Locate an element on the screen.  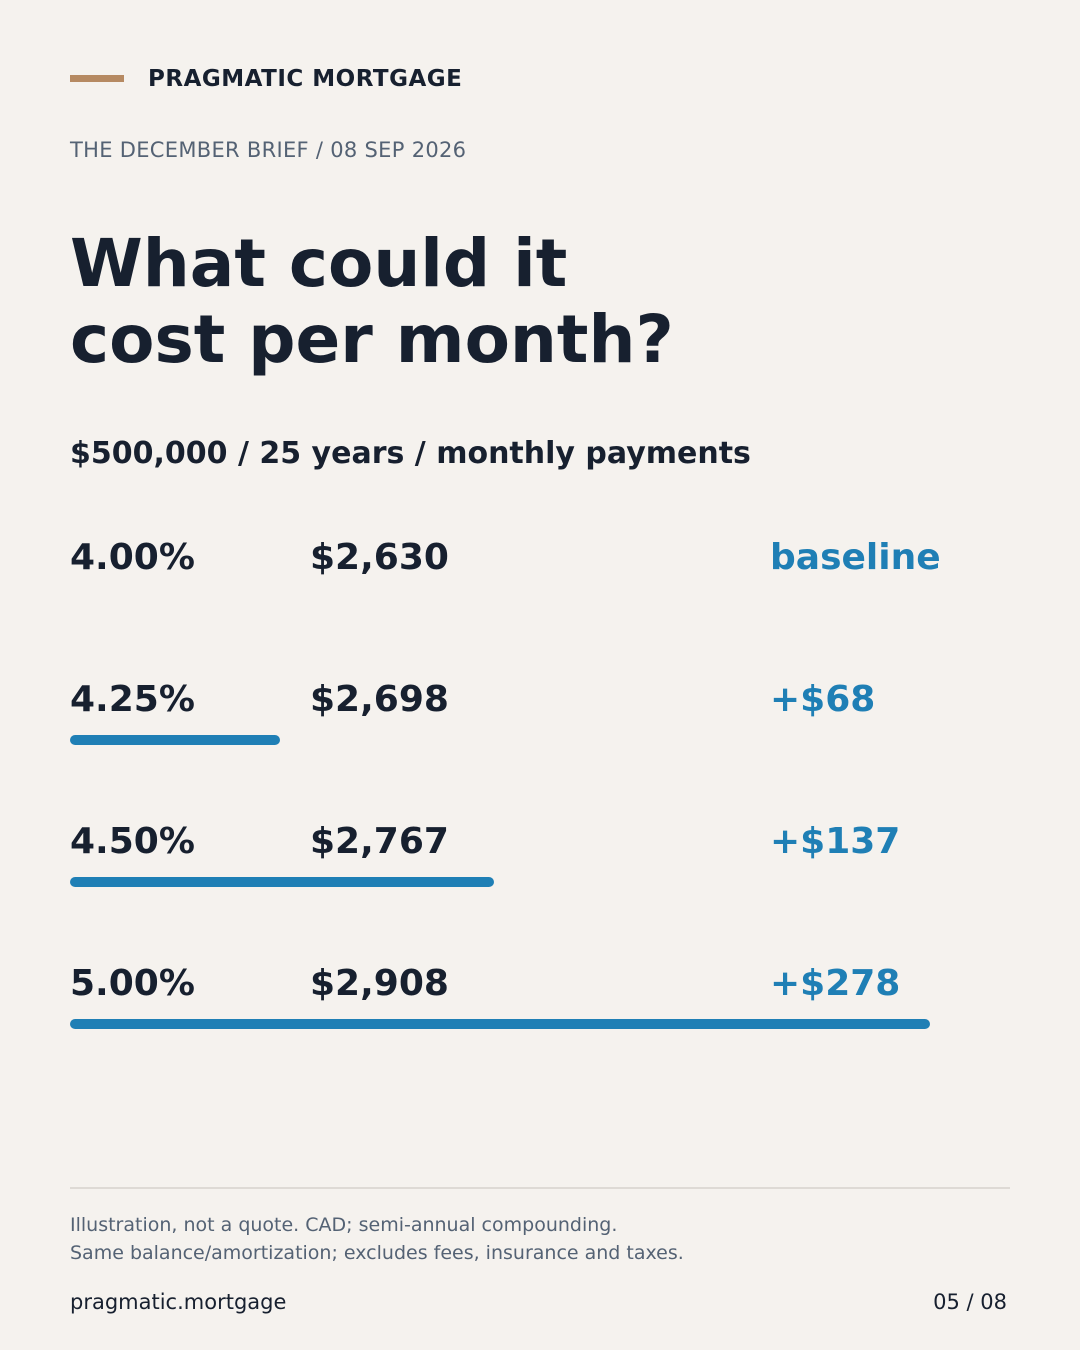
monthly-payment-label: $2,630 is located at coordinates (379, 557).